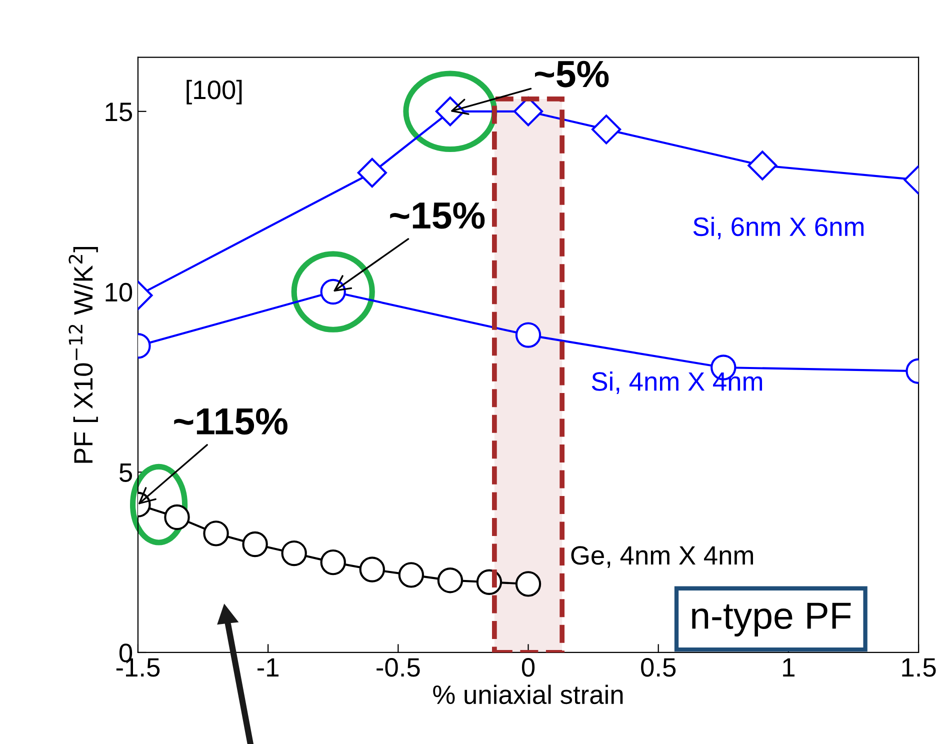 The image size is (945, 744). I want to click on y-tick-label: 10, so click(119, 292).